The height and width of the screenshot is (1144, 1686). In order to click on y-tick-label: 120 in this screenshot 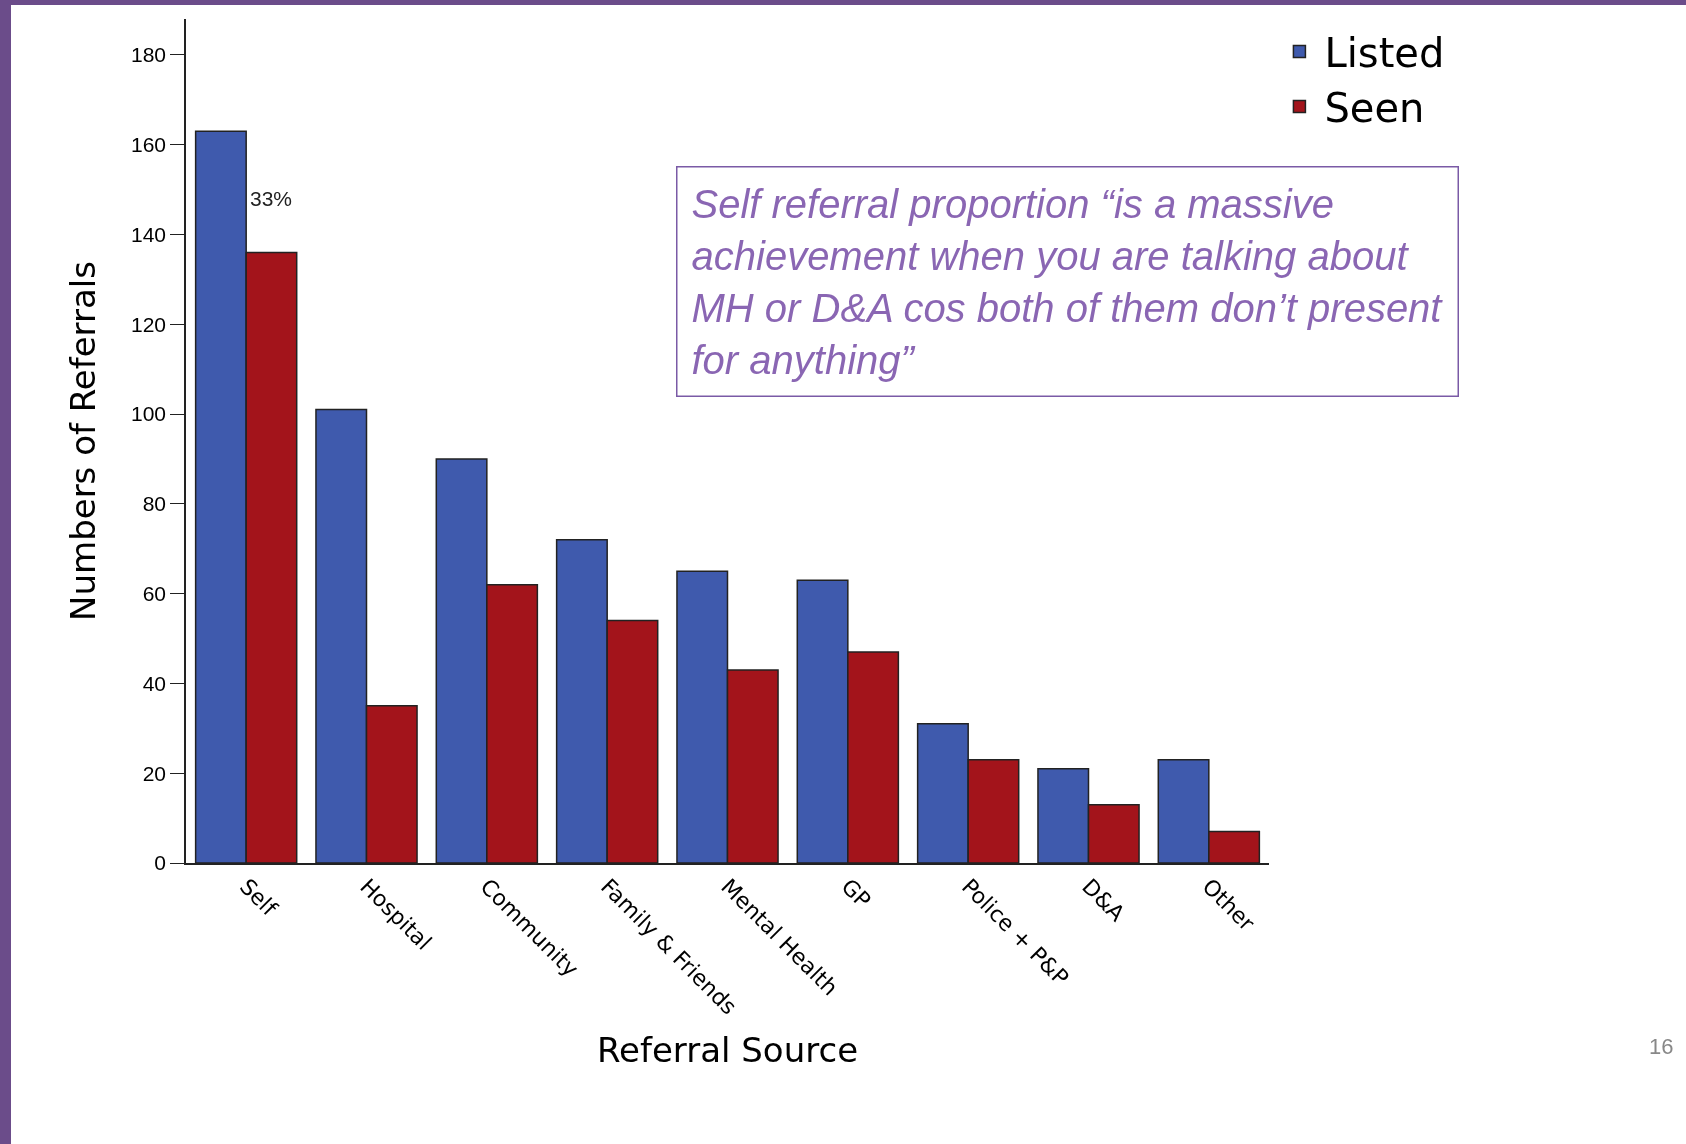, I will do `click(149, 324)`.